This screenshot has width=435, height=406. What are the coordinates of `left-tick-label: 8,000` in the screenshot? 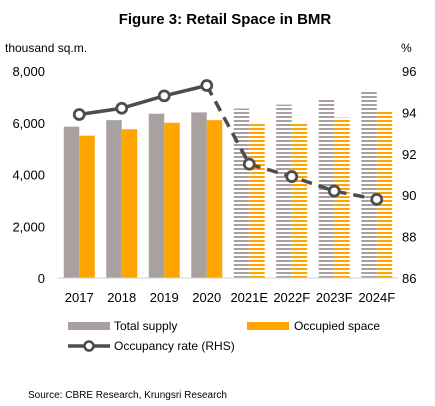 It's located at (28, 71).